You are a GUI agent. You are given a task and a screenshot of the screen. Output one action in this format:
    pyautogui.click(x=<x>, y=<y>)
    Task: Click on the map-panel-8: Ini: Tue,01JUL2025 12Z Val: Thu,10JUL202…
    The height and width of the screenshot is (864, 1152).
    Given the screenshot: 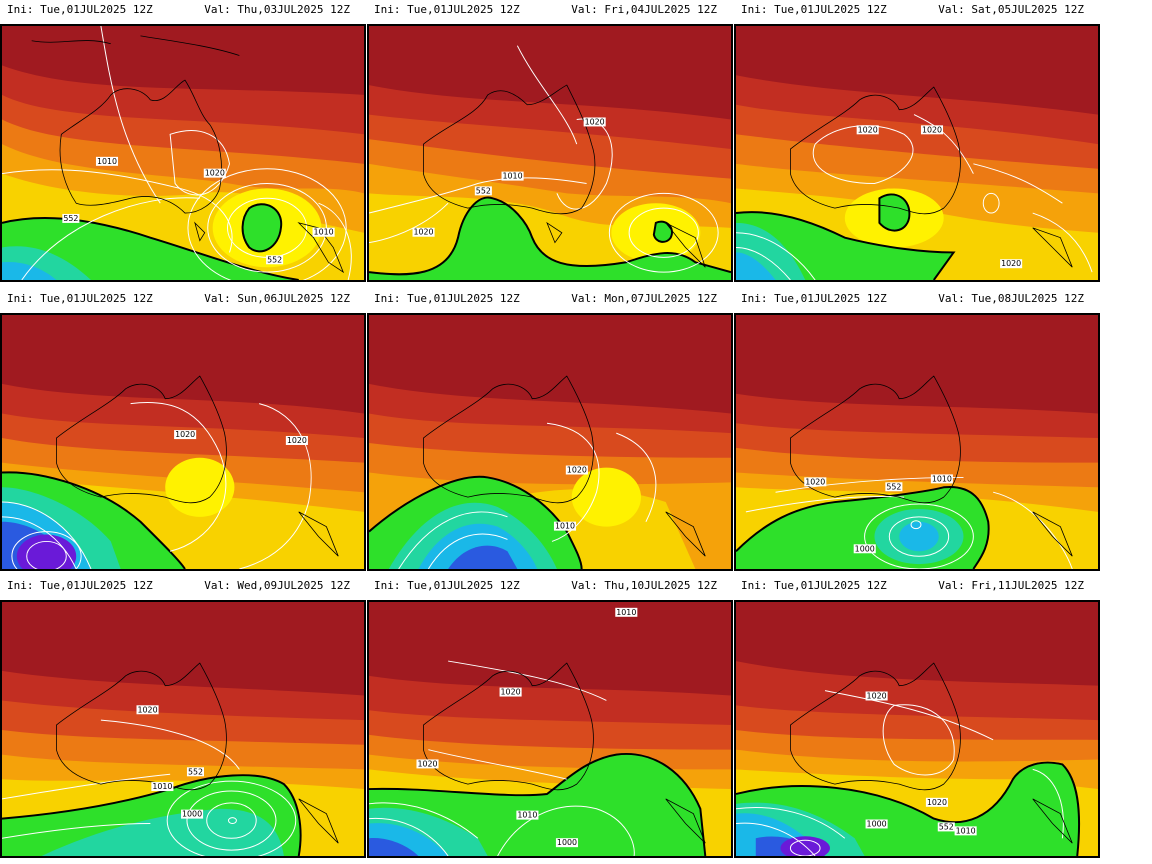 What is the action you would take?
    pyautogui.click(x=551, y=720)
    